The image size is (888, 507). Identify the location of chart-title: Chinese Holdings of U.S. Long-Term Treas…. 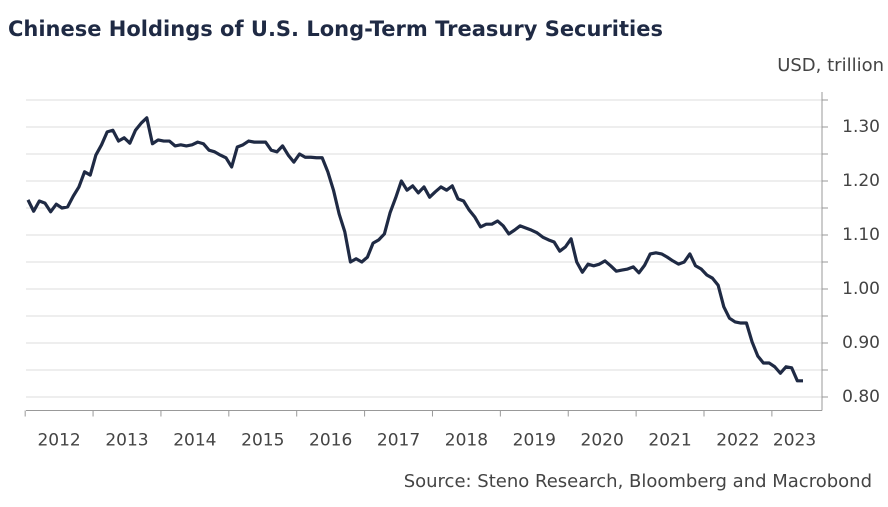
(335, 29).